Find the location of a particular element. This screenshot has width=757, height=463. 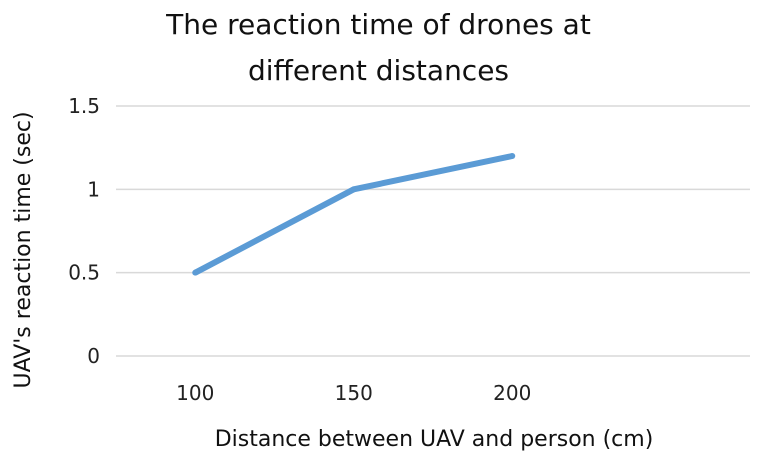

series-layer is located at coordinates (354, 214).